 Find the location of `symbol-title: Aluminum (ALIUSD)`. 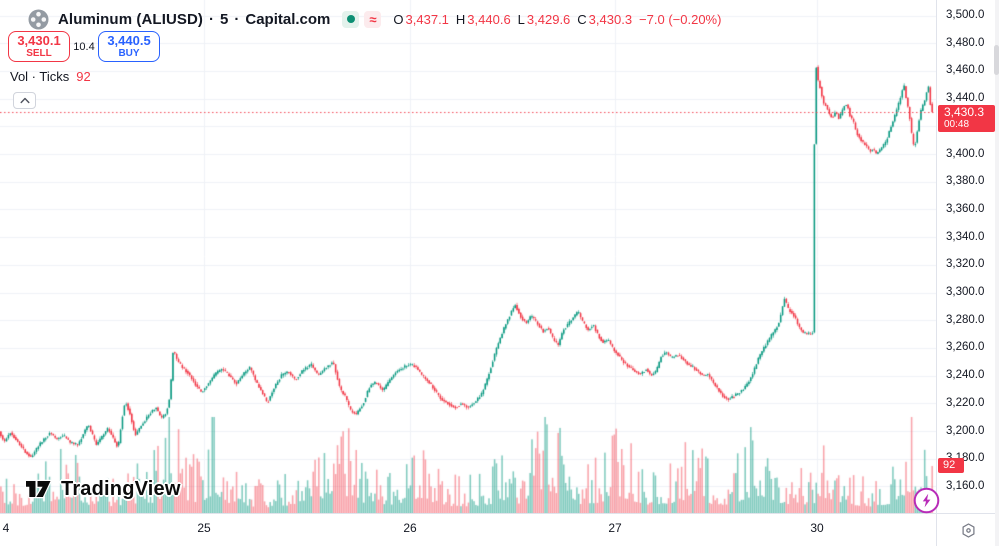

symbol-title: Aluminum (ALIUSD) is located at coordinates (131, 19).